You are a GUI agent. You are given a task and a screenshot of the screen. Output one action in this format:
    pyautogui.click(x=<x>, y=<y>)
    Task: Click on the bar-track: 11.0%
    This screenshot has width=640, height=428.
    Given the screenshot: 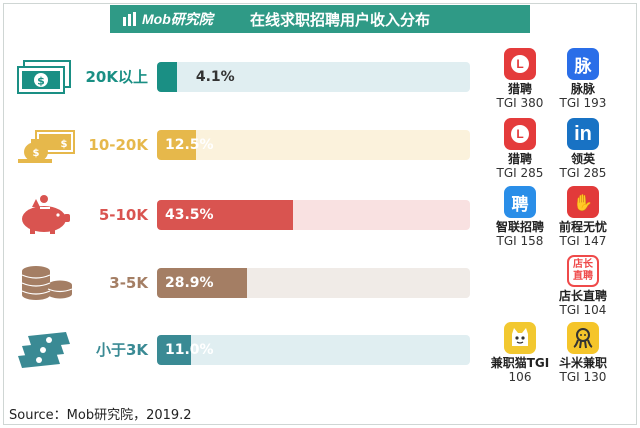 What is the action you would take?
    pyautogui.click(x=313, y=350)
    